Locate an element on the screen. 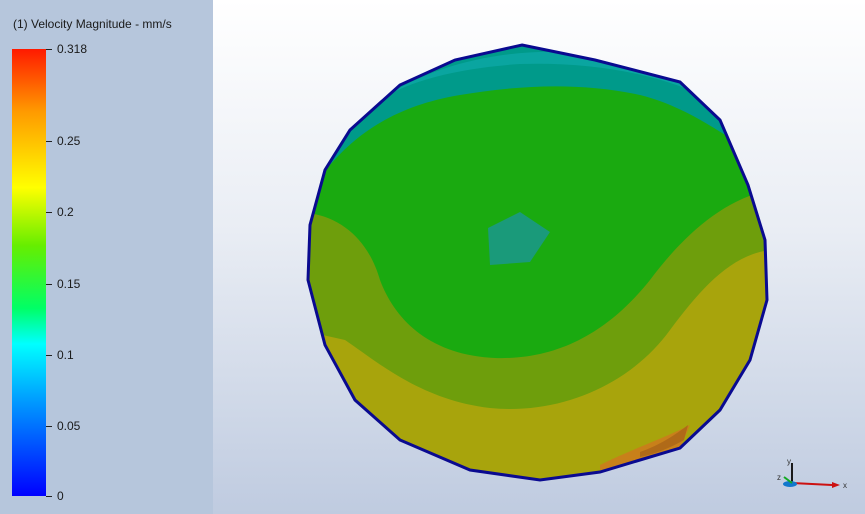  legend-tick-label: 0.25 is located at coordinates (69, 141).